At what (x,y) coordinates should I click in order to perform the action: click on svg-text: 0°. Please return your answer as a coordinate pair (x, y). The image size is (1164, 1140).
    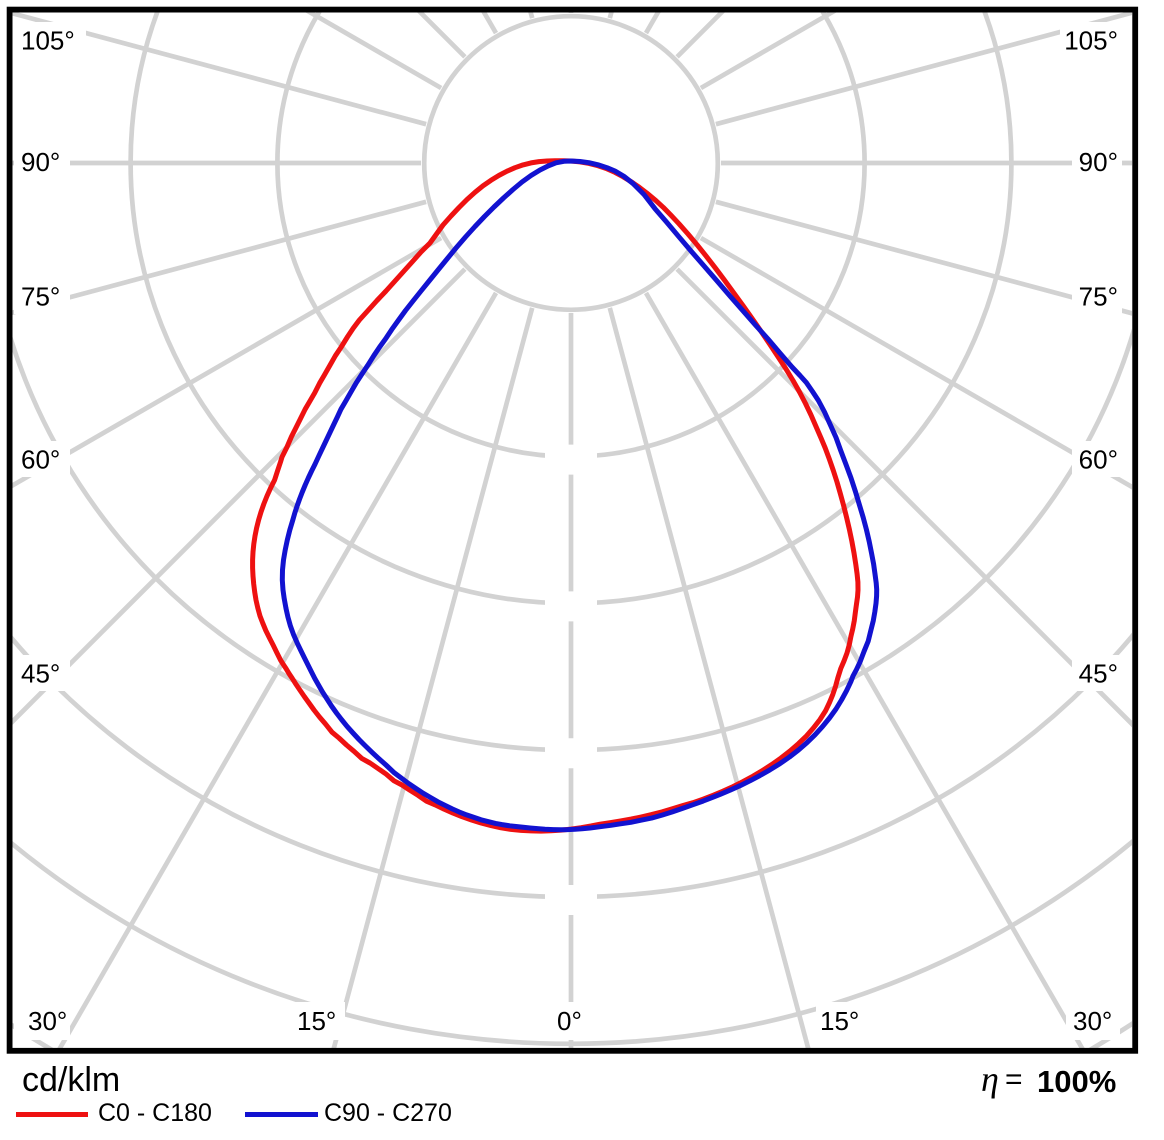
    Looking at the image, I should click on (569, 1021).